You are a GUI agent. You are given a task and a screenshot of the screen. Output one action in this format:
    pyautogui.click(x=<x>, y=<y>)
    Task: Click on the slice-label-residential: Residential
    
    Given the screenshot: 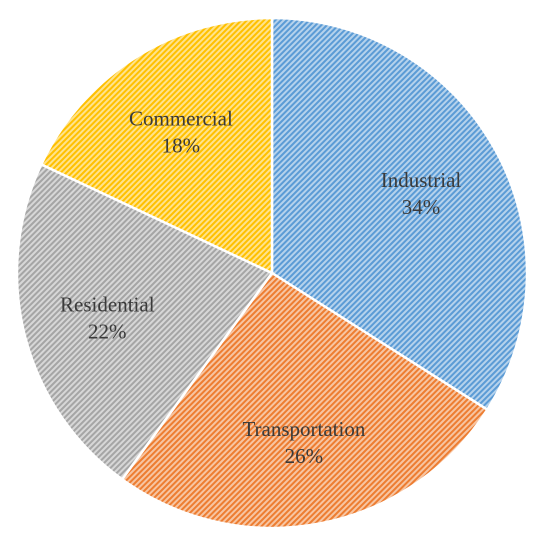 What is the action you would take?
    pyautogui.click(x=107, y=304)
    